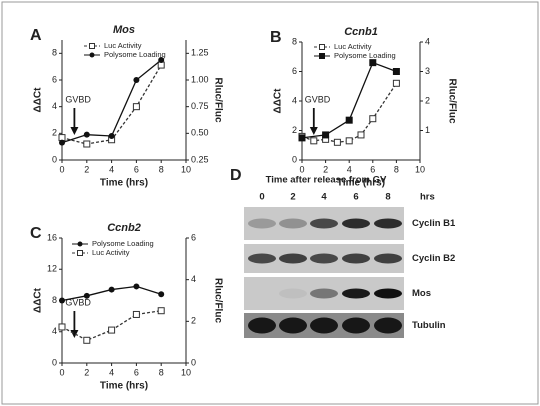 The width and height of the screenshot is (540, 406). I want to click on y2-tick-label: 1.25, so click(200, 53).